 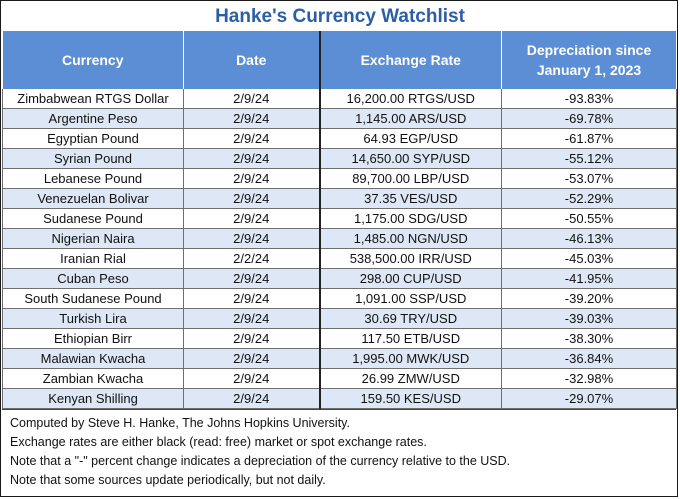 I want to click on cell-exchange-rate: 89,700.00 LBP/USD, so click(x=410, y=178).